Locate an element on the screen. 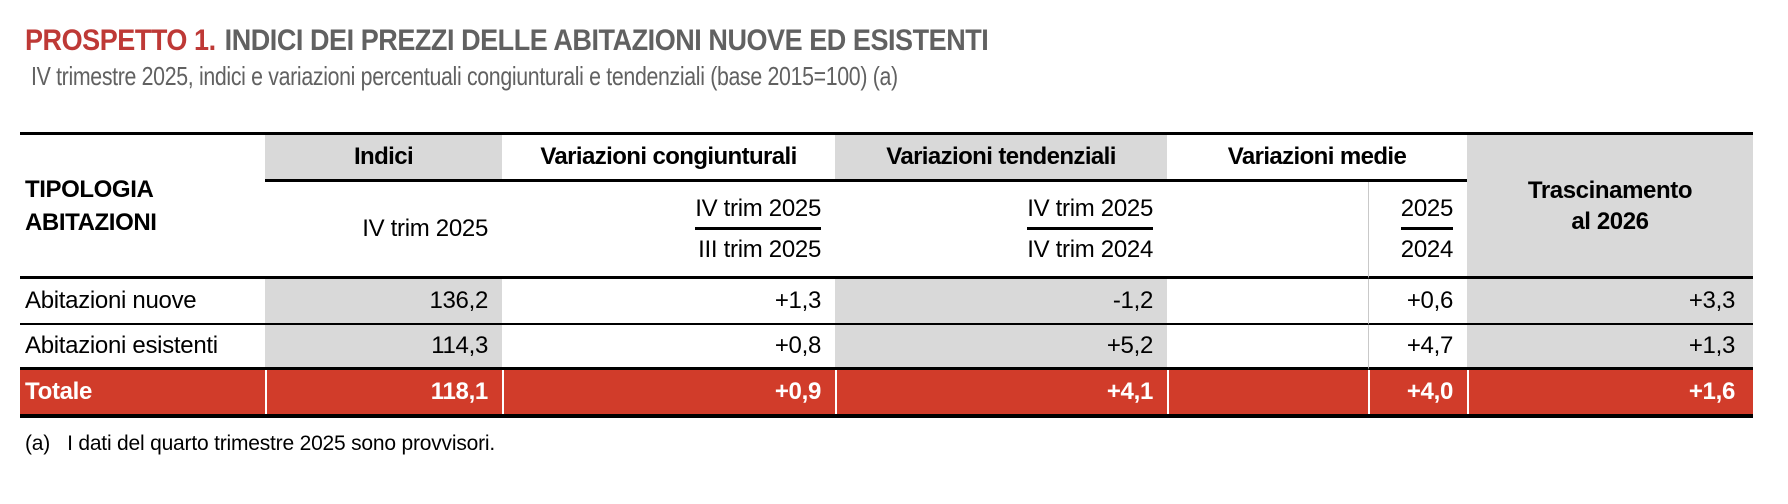 The width and height of the screenshot is (1788, 504). col-header-trascinamento: Trascinamento al 2026 is located at coordinates (1610, 207).